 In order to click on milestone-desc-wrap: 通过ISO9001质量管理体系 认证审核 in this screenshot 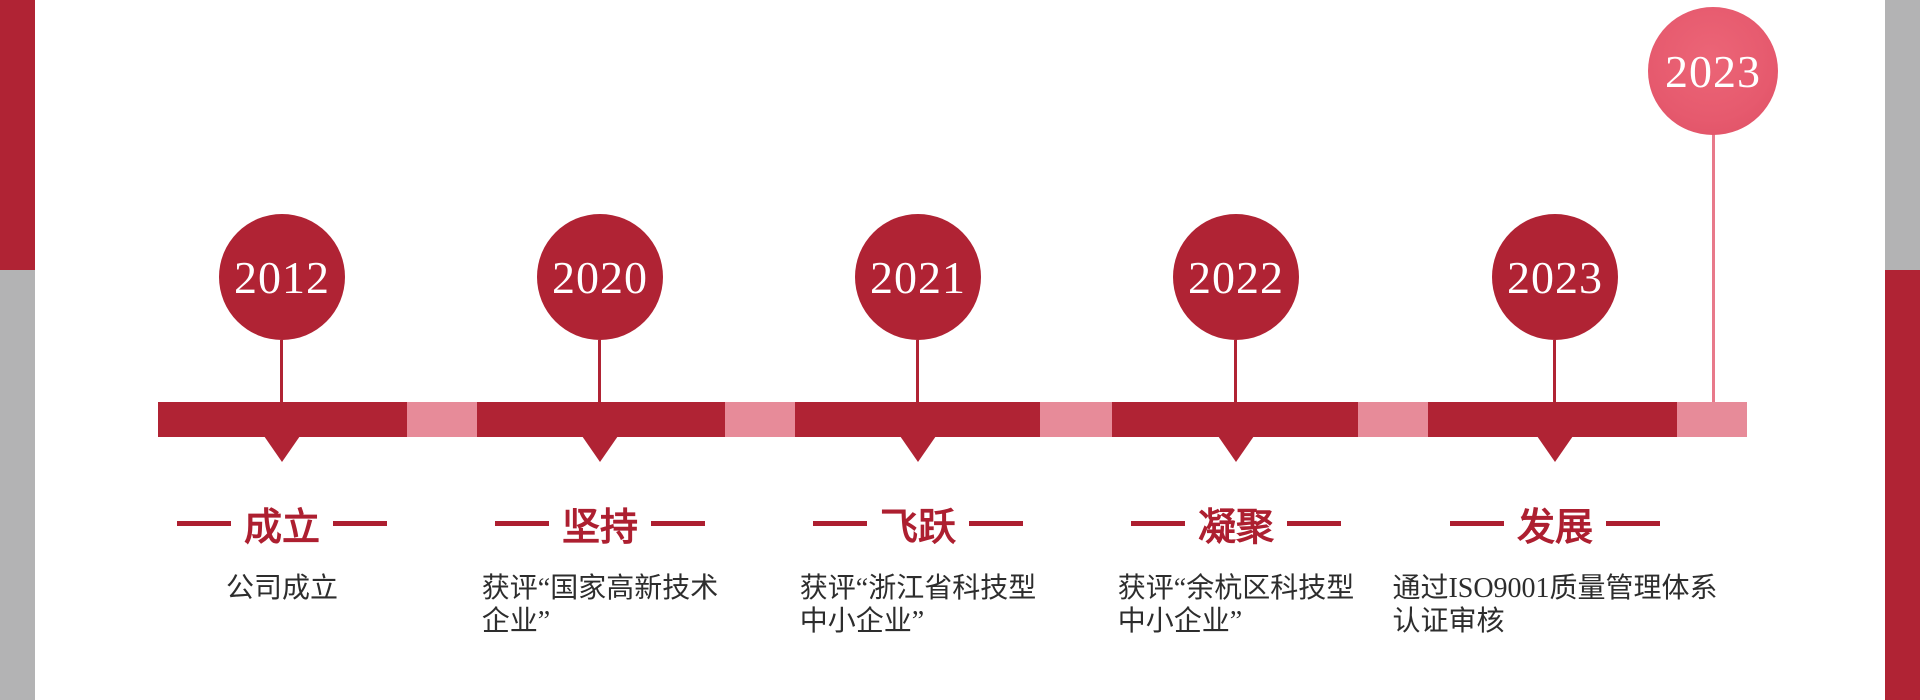, I will do `click(1555, 605)`.